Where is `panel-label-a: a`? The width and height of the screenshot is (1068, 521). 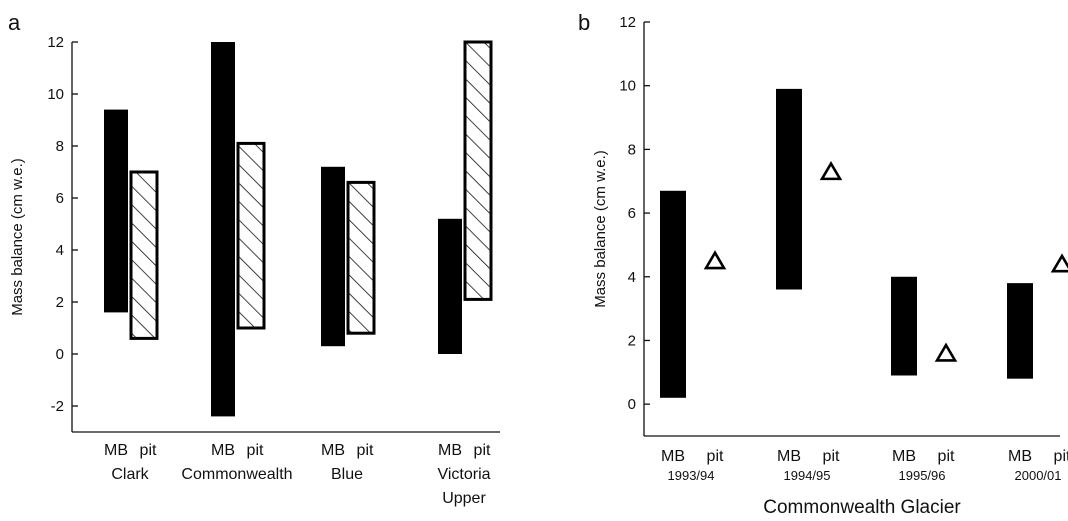
panel-label-a: a is located at coordinates (14, 22).